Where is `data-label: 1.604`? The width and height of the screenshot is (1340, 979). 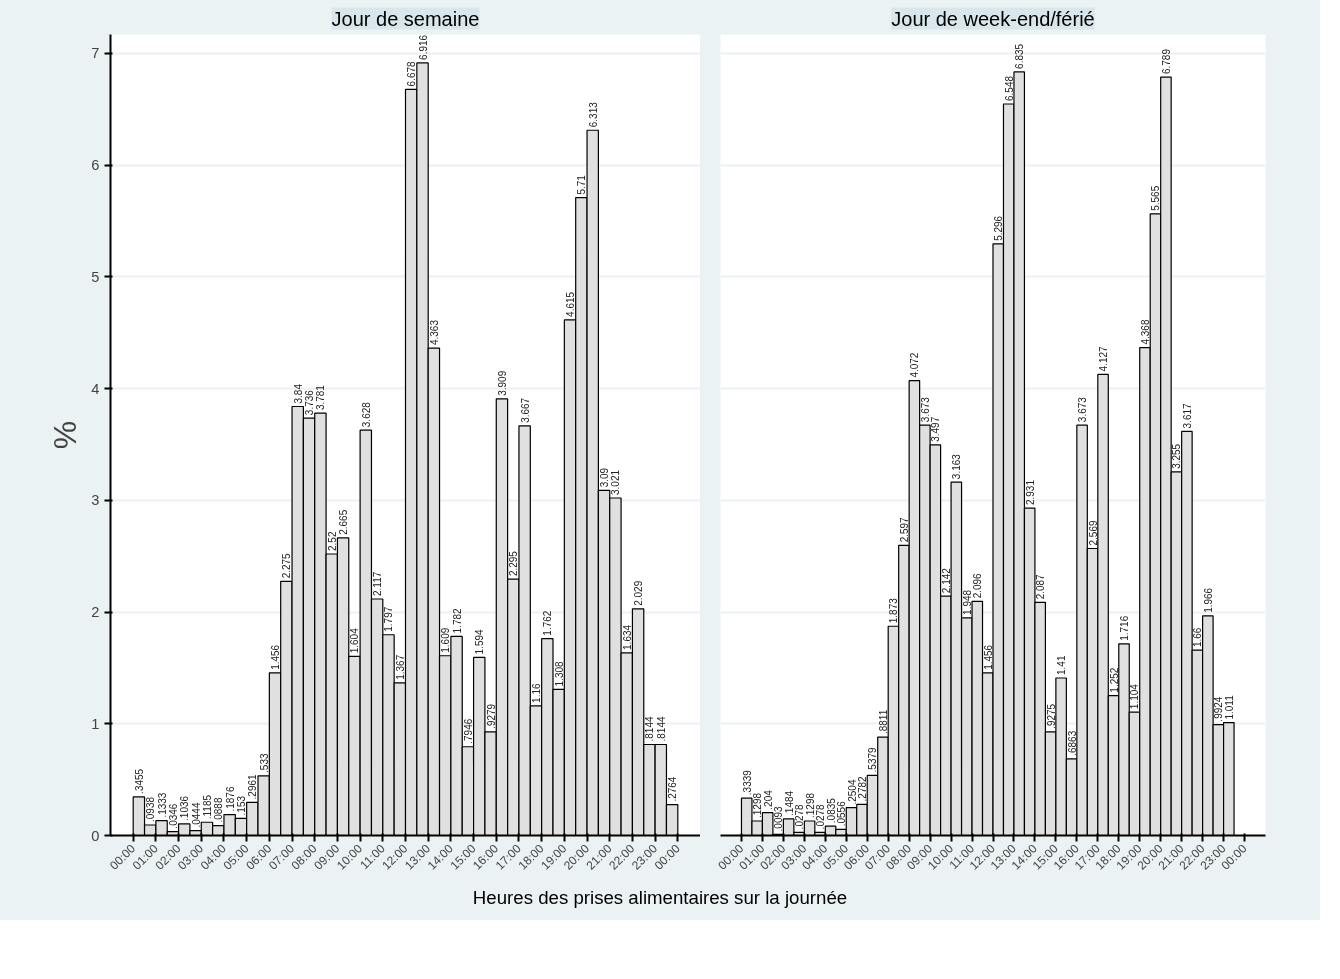 data-label: 1.604 is located at coordinates (355, 640).